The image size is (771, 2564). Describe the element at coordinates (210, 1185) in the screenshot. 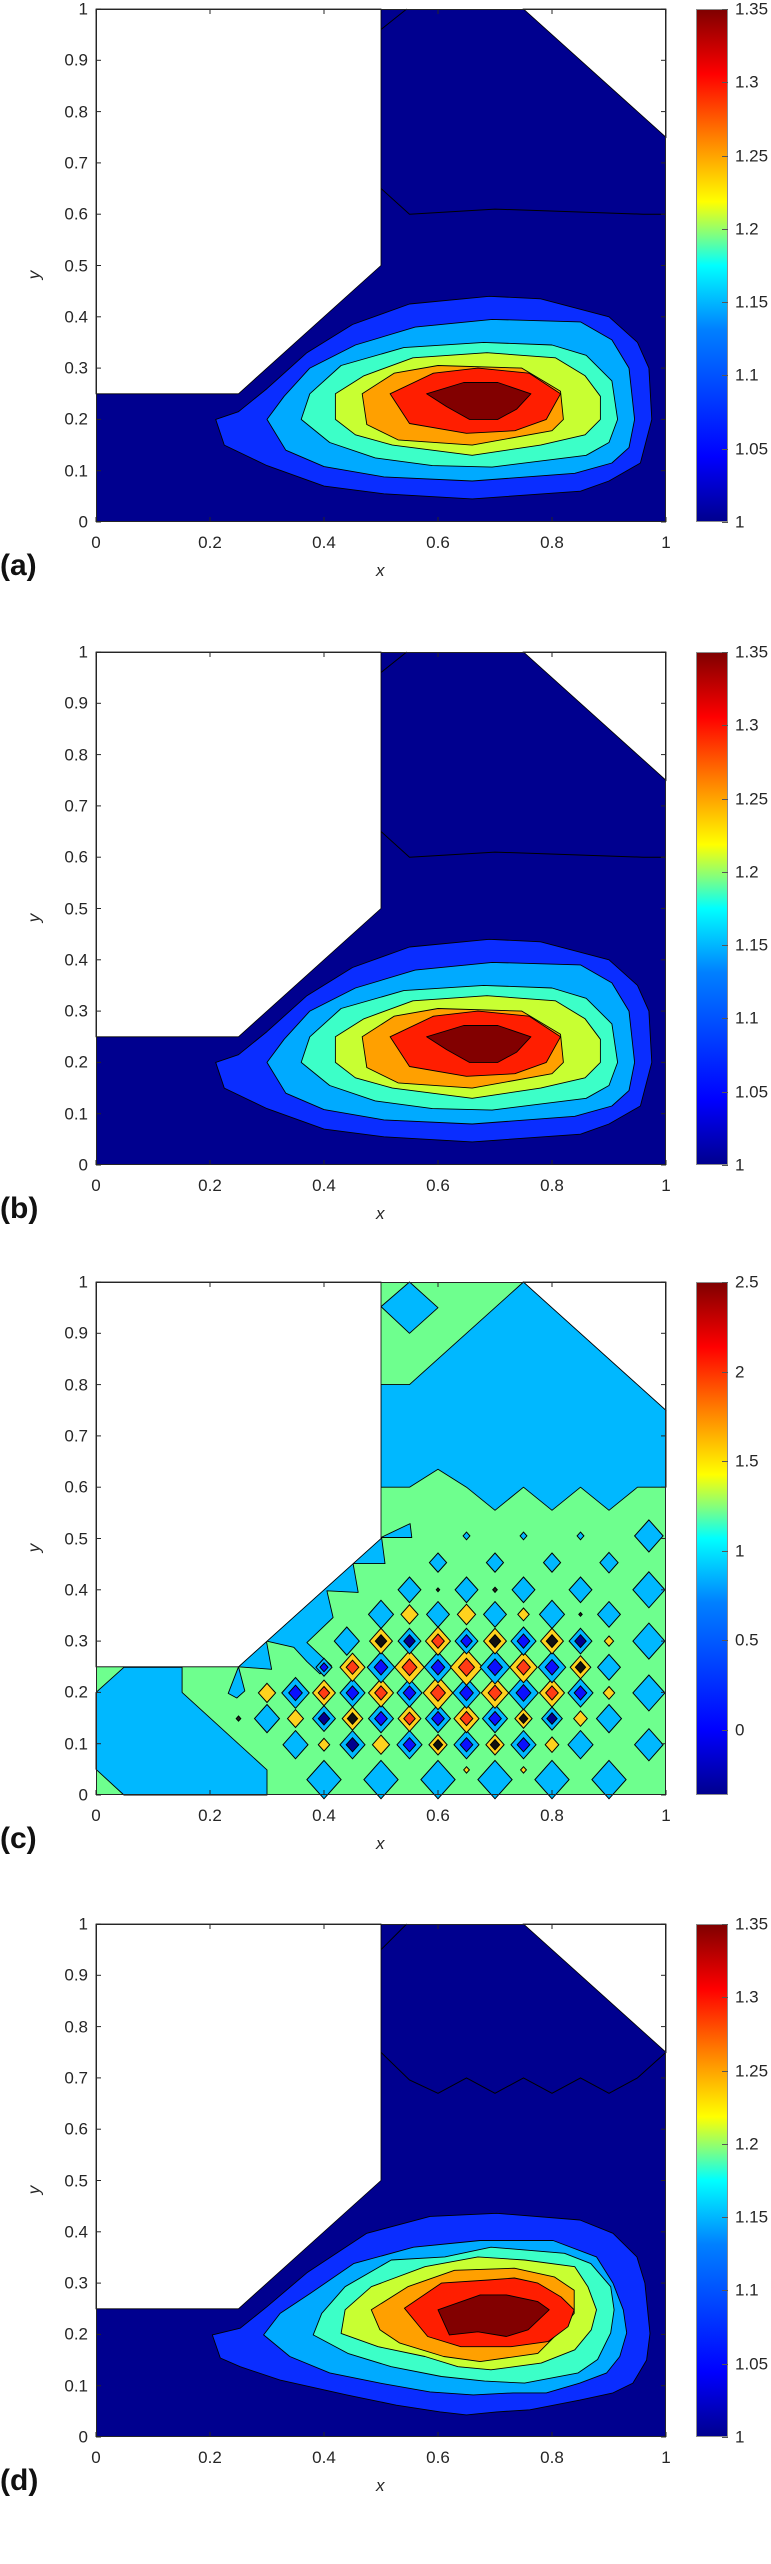

I see `x-tick-label: 0.2` at that location.